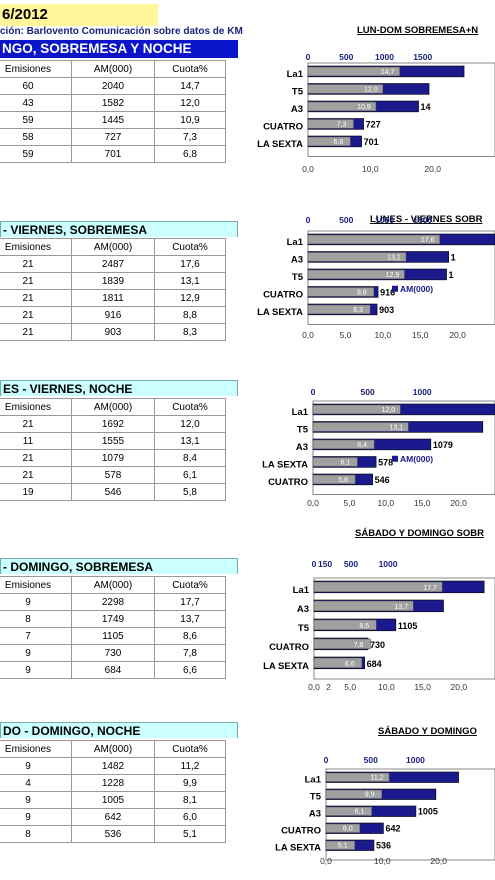 The width and height of the screenshot is (495, 880). What do you see at coordinates (113, 137) in the screenshot?
I see `table-row: 58 727 7,3` at bounding box center [113, 137].